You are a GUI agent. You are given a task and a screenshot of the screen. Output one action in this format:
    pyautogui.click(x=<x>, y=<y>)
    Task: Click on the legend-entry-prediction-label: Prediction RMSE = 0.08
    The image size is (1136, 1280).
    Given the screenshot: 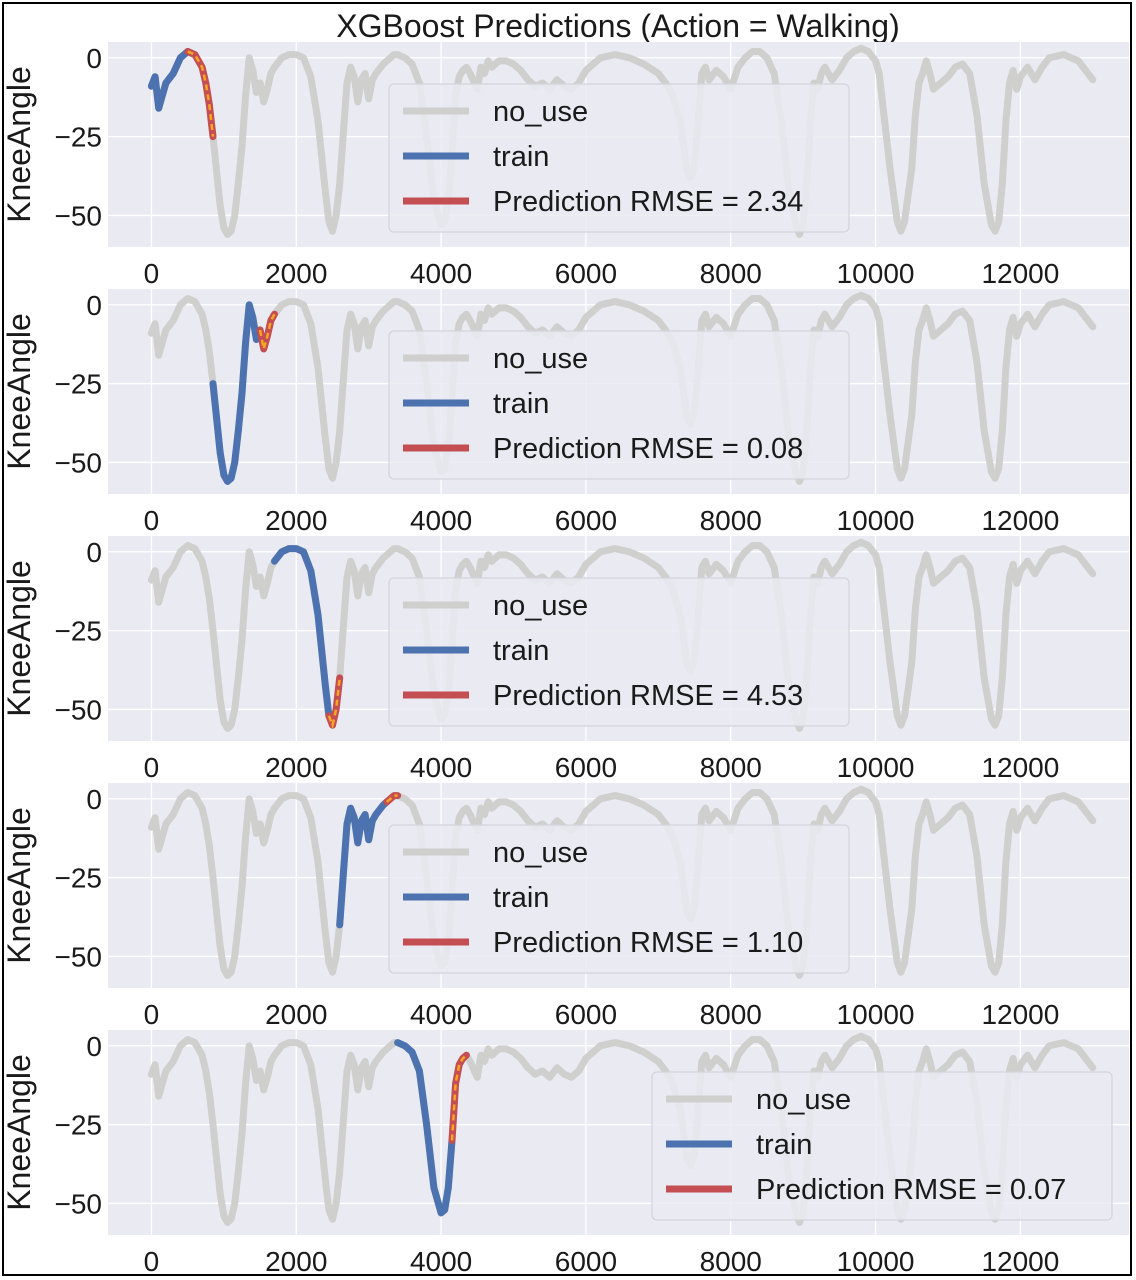 What is the action you would take?
    pyautogui.click(x=648, y=449)
    